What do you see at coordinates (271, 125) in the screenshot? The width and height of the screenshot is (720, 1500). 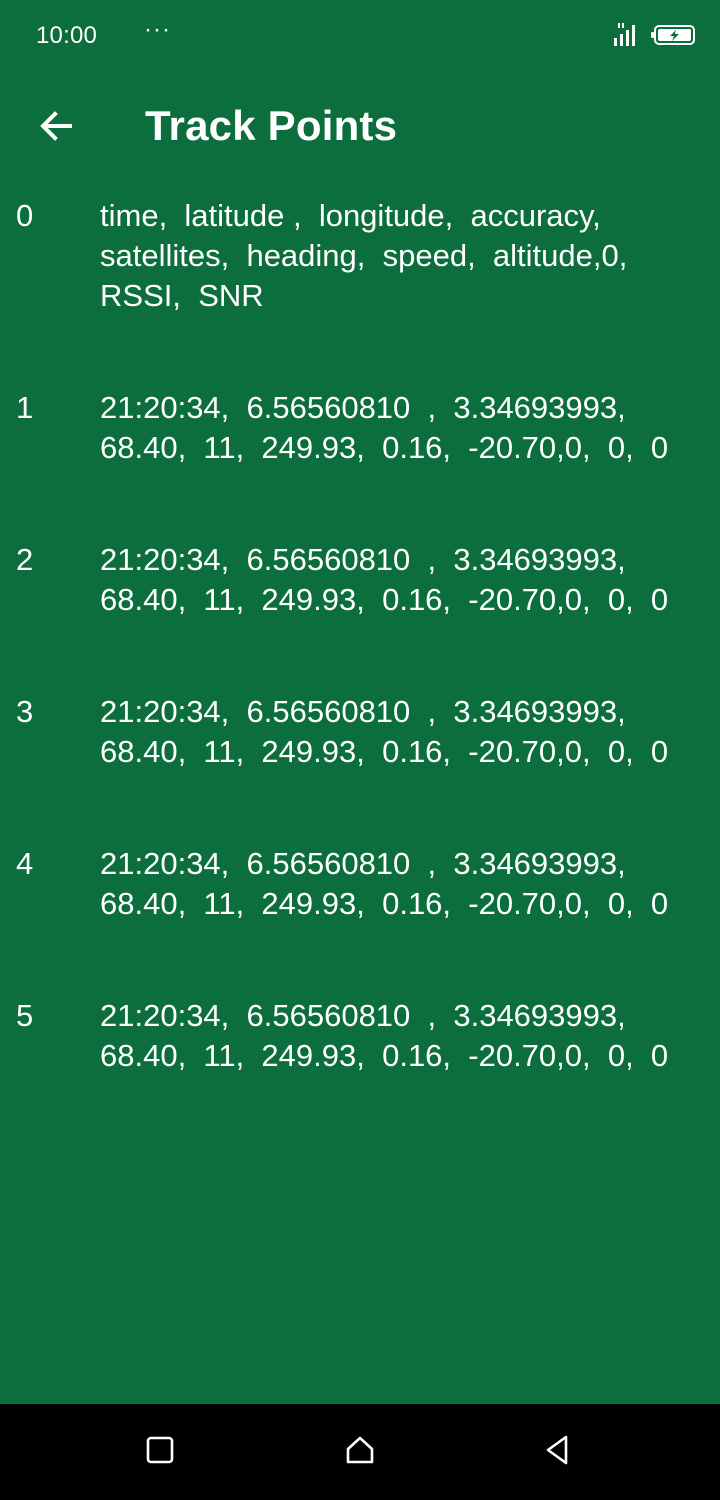 I see `page-title: Track Points` at bounding box center [271, 125].